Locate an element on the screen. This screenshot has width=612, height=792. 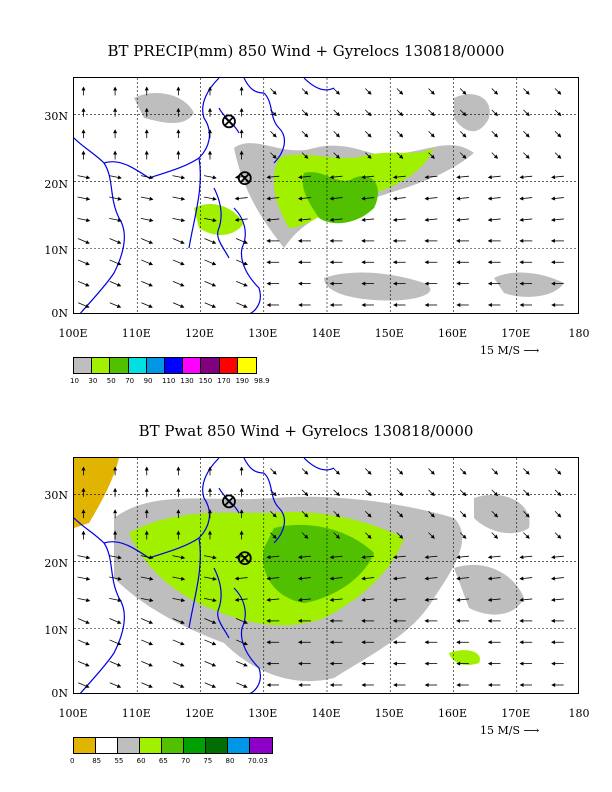
colorbar-label: 0 is located at coordinates (72, 761).